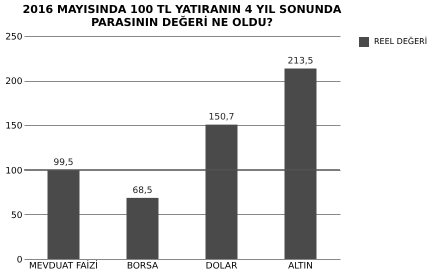 This screenshot has height=274, width=432. Describe the element at coordinates (222, 267) in the screenshot. I see `x-tick-label: DOLAR` at that location.